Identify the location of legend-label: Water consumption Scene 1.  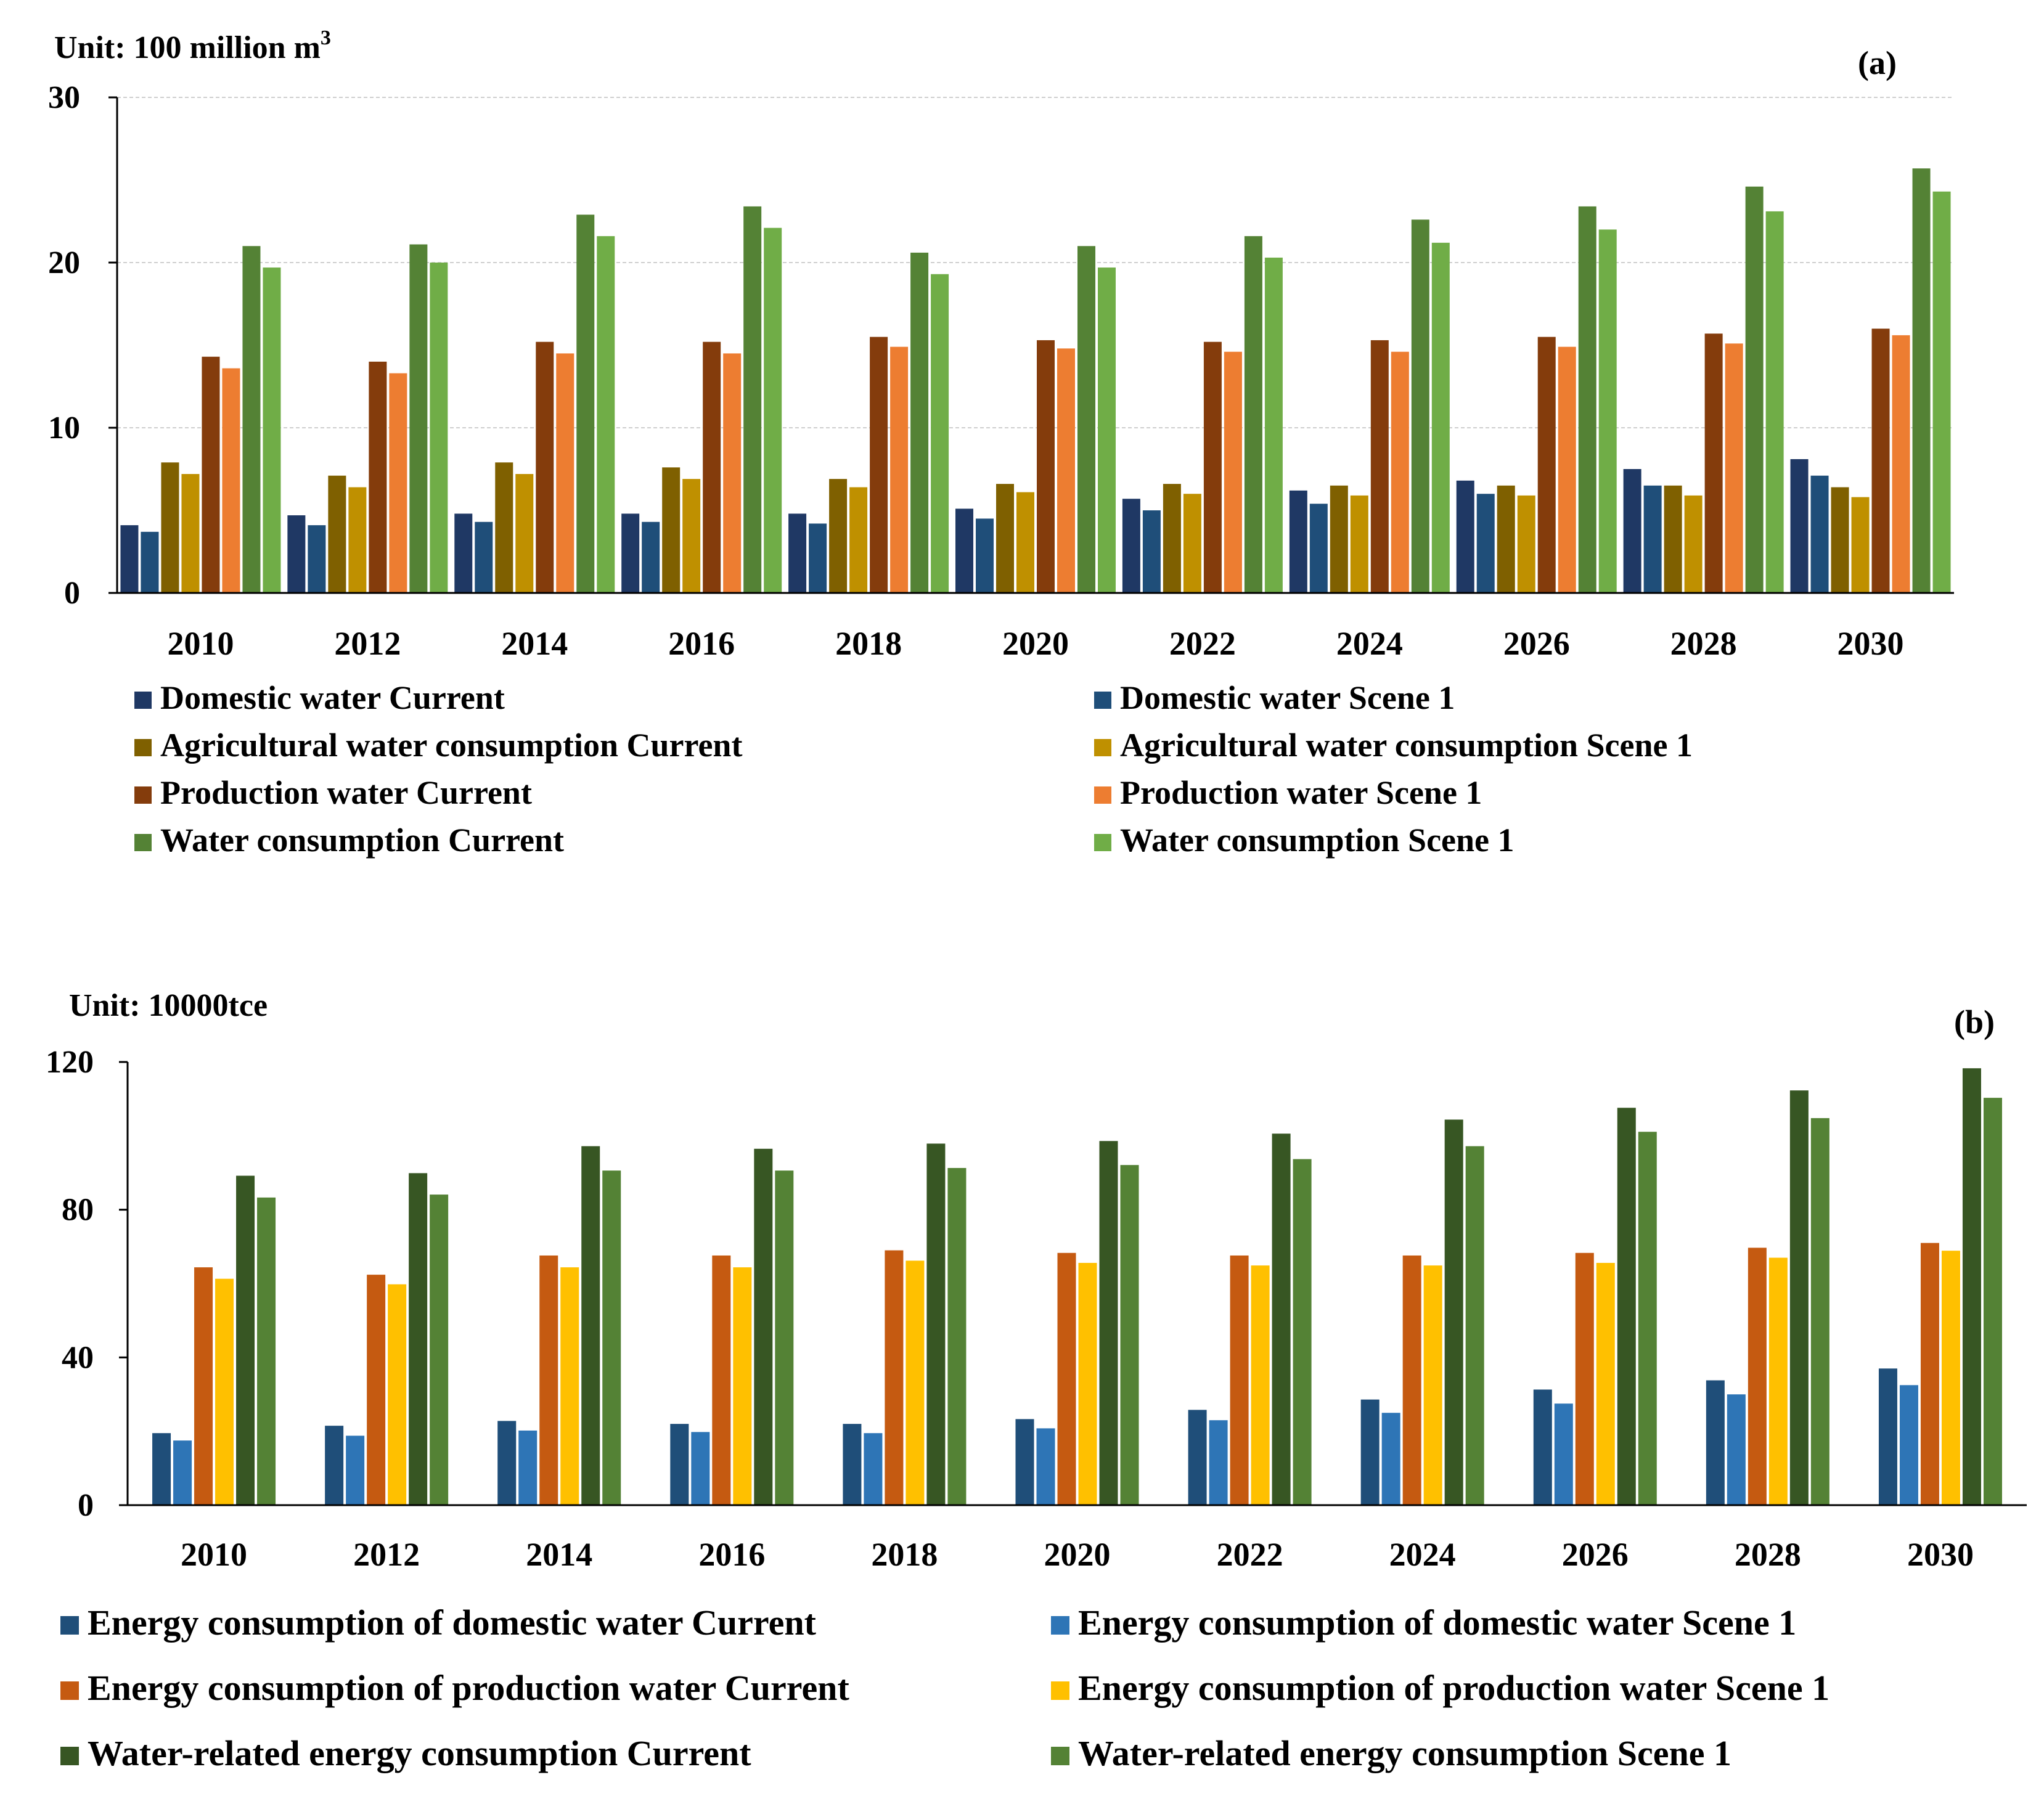
(1318, 840).